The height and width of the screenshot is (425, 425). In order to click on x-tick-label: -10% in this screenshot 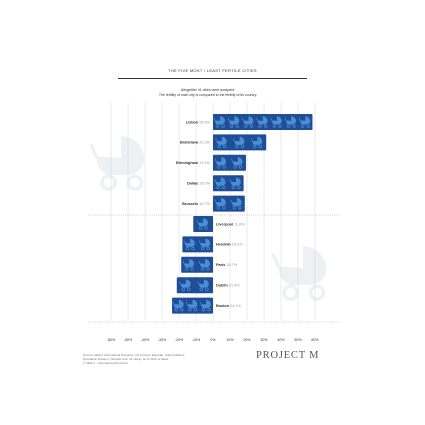, I will do `click(196, 340)`.